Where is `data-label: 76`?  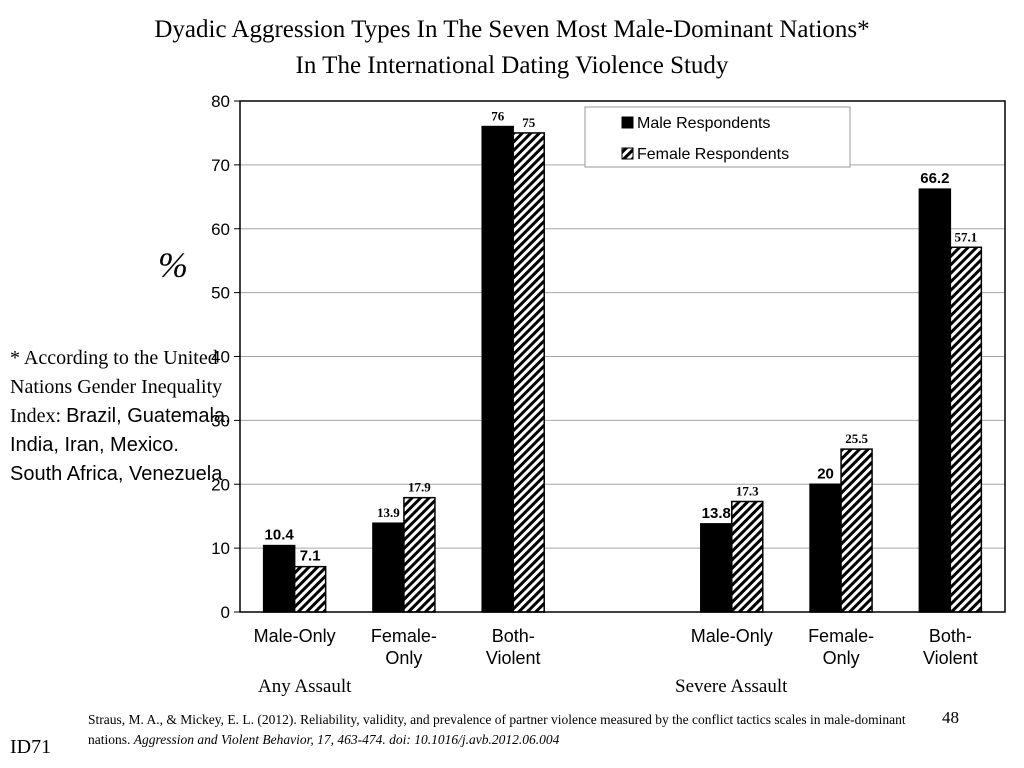 data-label: 76 is located at coordinates (498, 116).